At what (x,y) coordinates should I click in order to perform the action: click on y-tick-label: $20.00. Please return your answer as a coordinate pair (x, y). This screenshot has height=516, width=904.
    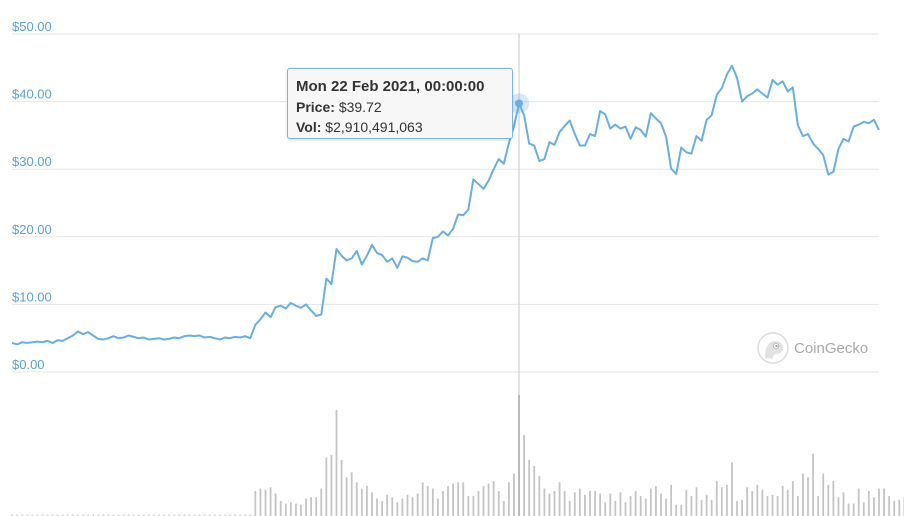
    Looking at the image, I should click on (32, 229).